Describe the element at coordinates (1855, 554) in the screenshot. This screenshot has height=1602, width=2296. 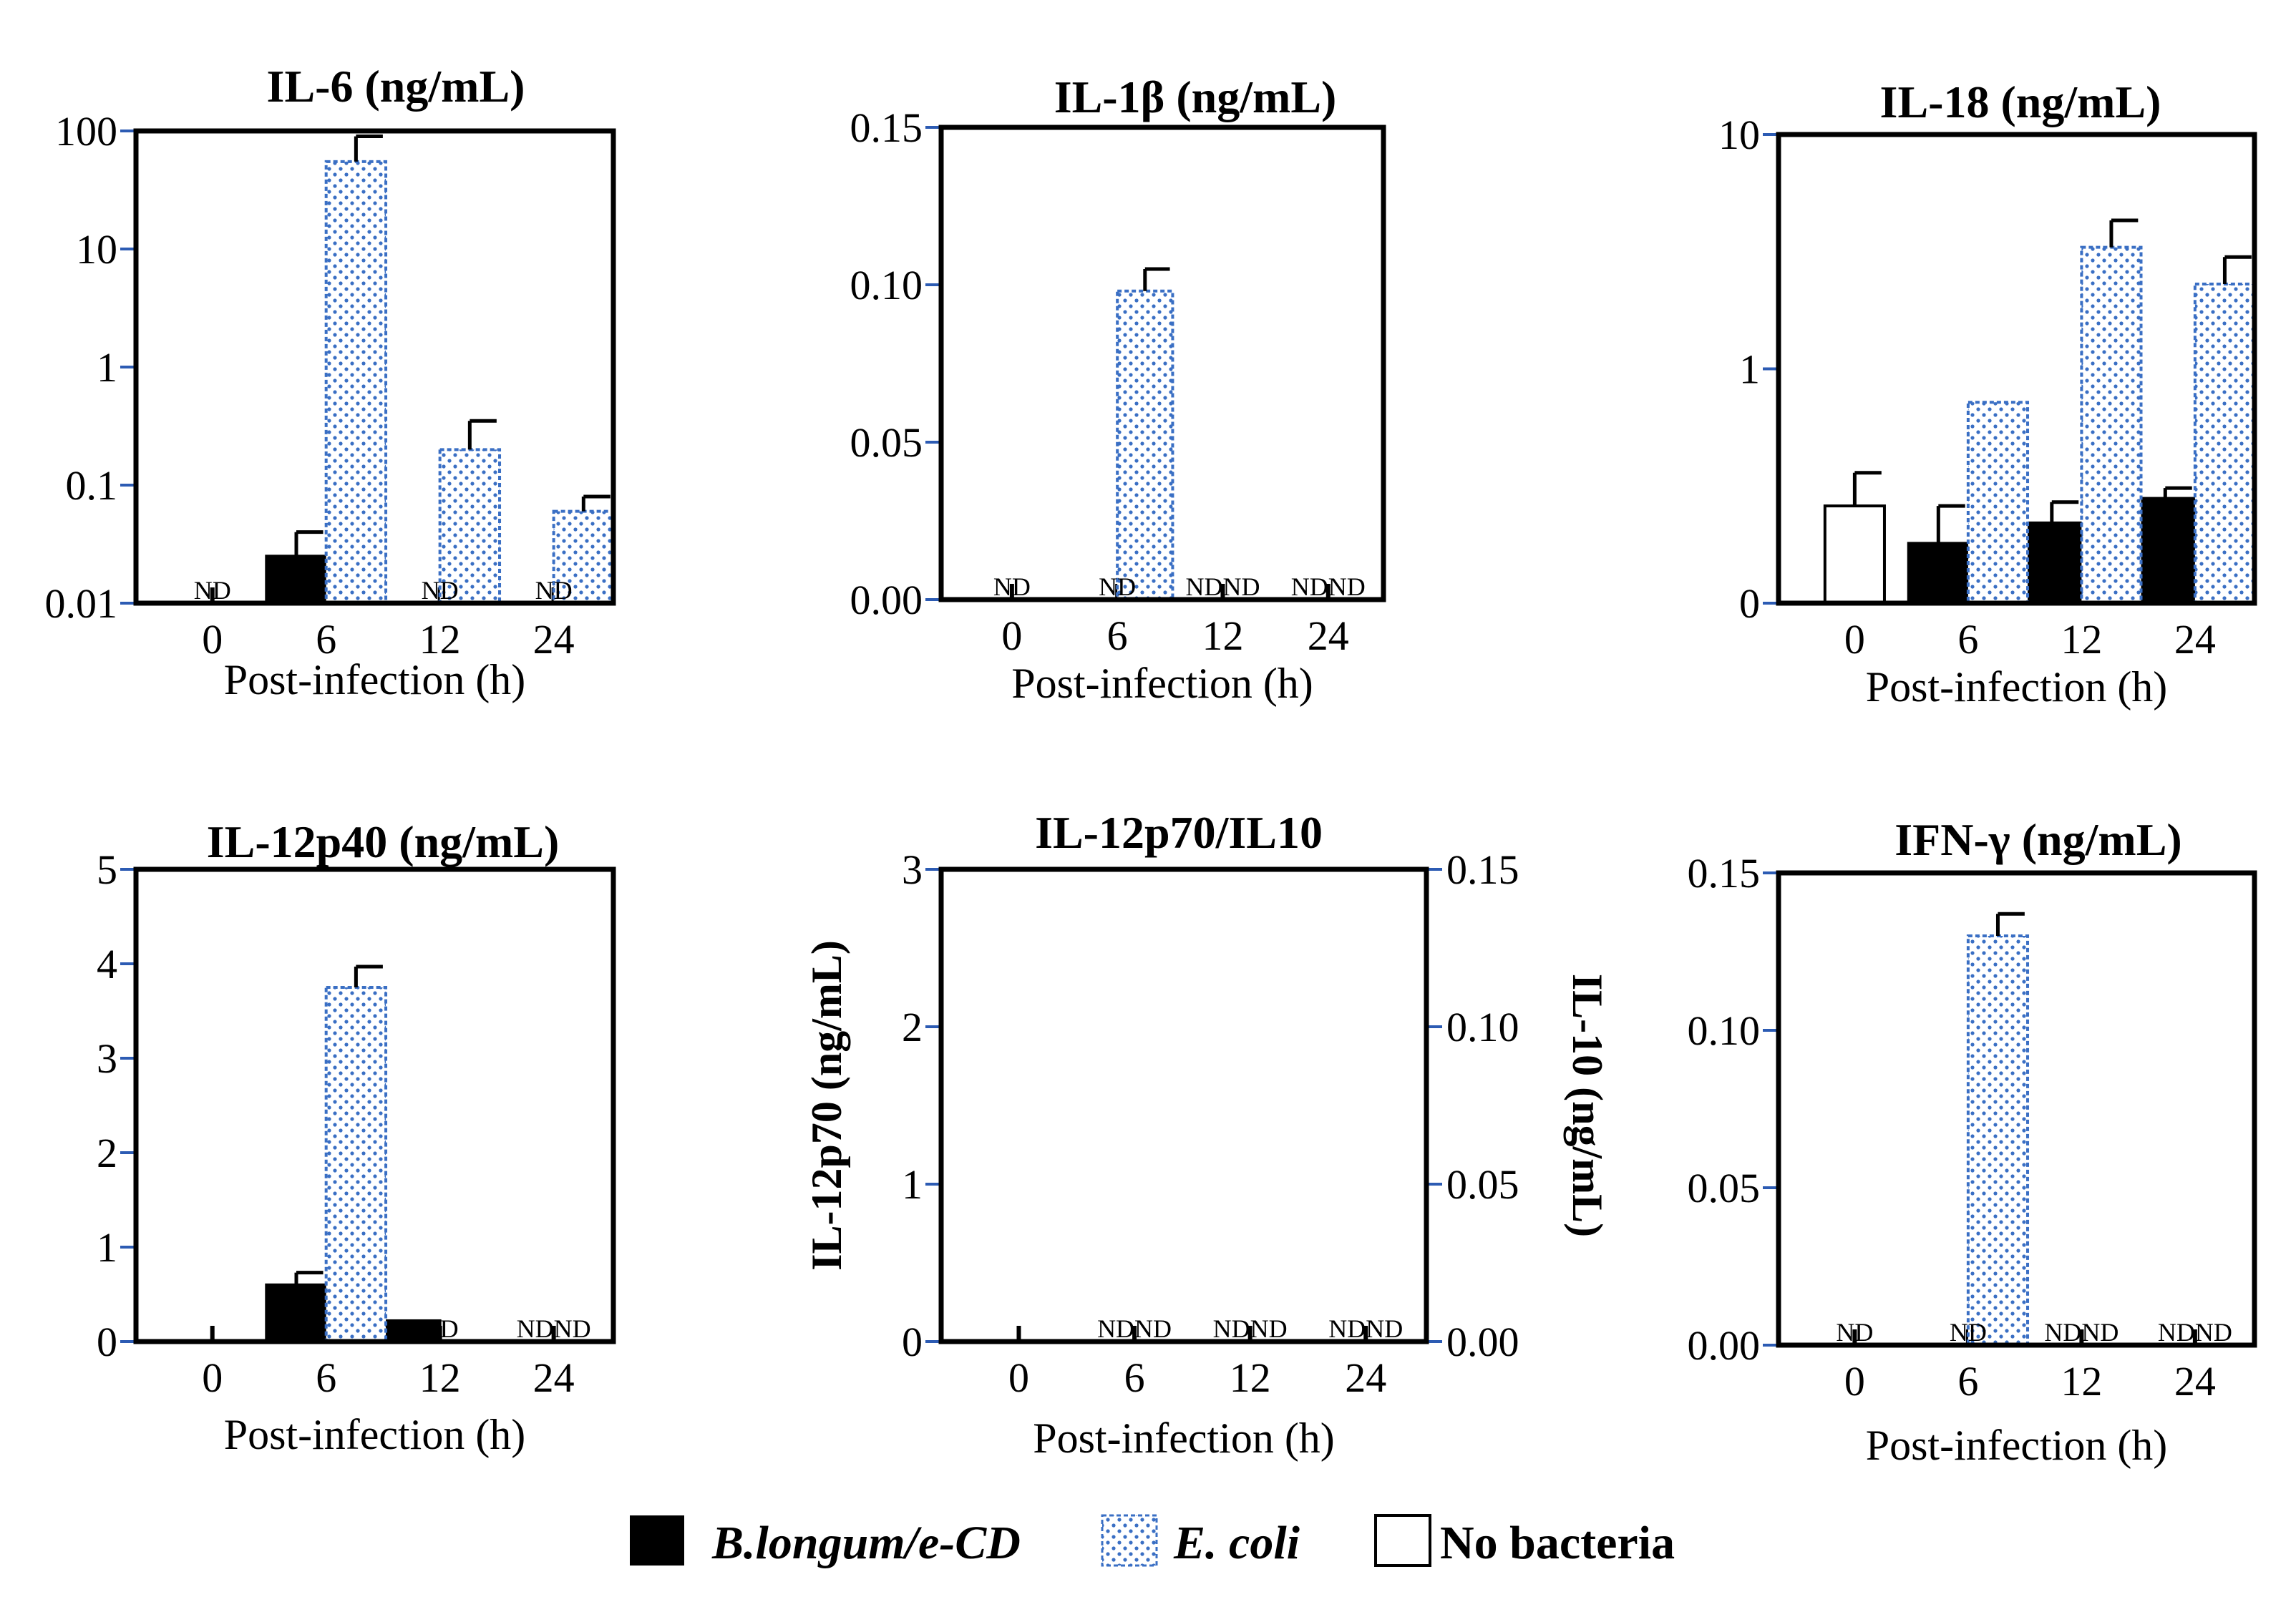
I see `bar-none` at that location.